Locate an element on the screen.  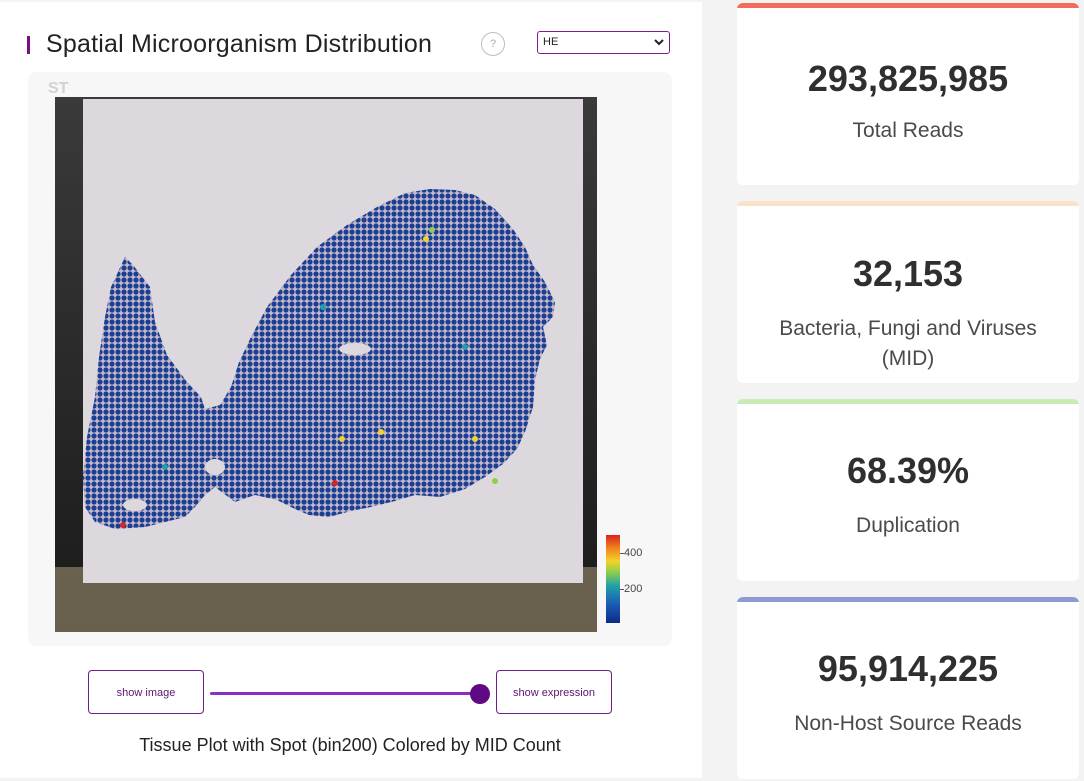
help-icon: ? is located at coordinates (493, 44).